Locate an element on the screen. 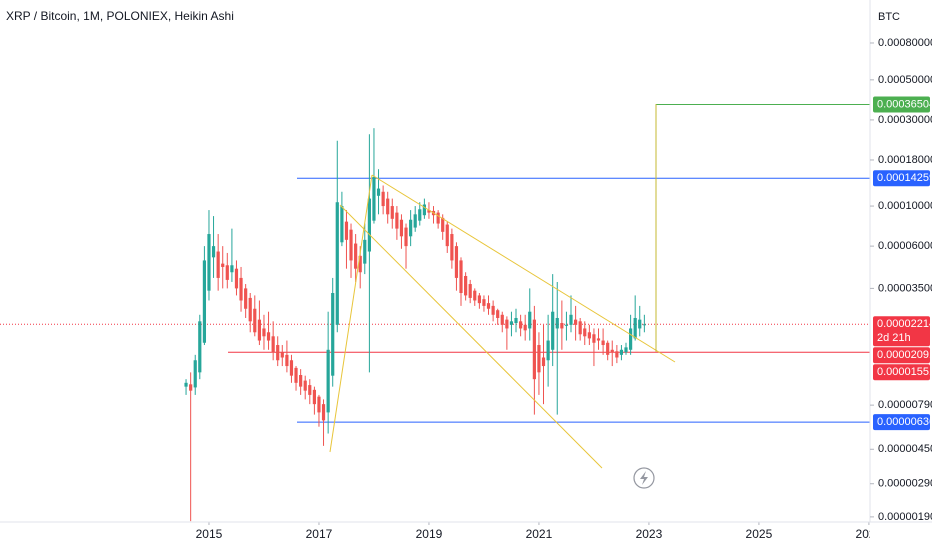 The height and width of the screenshot is (550, 932). y-tick-label: 0.00000290 is located at coordinates (905, 484).